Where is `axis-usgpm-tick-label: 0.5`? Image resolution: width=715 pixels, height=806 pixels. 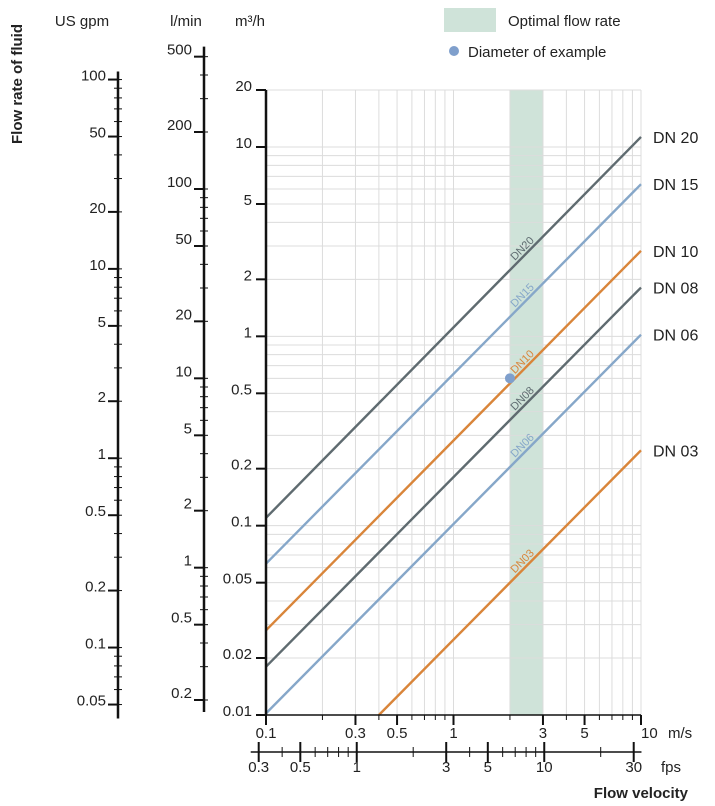 axis-usgpm-tick-label: 0.5 is located at coordinates (95, 511).